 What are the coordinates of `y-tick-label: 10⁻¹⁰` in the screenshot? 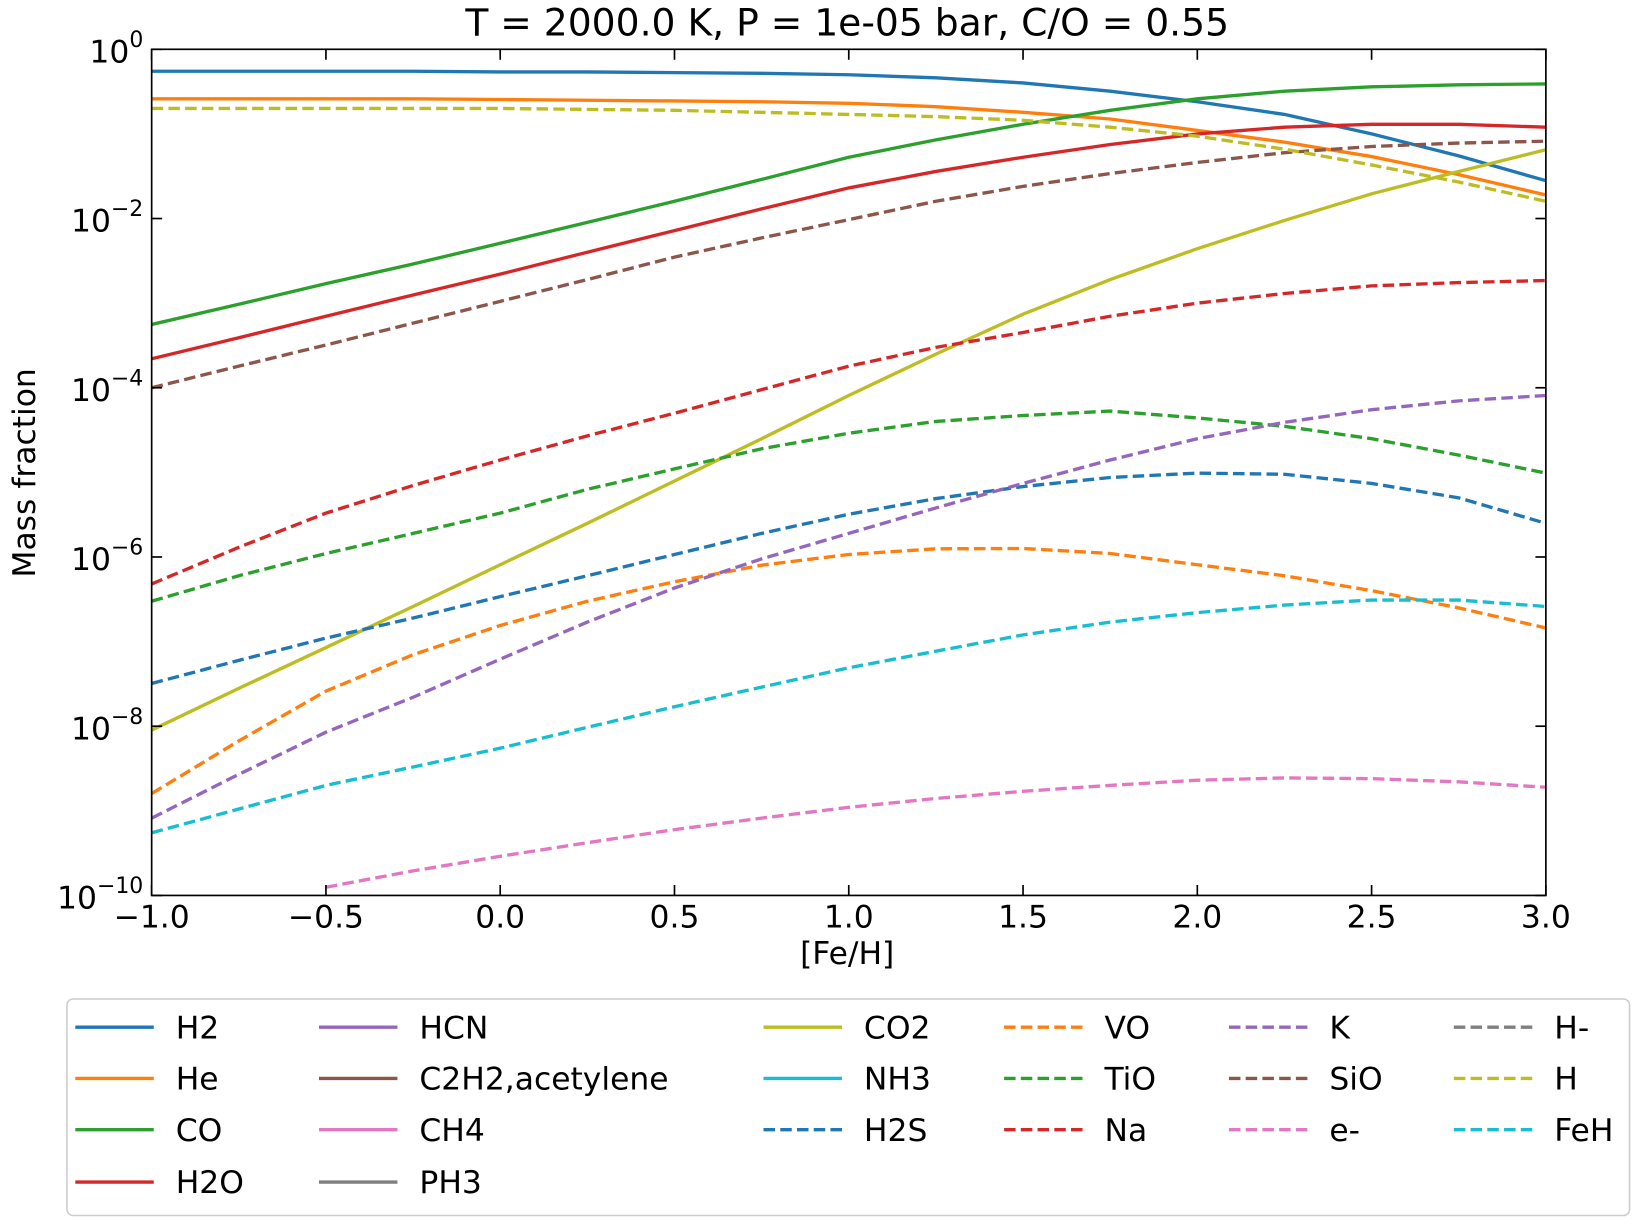 It's located at (100, 895).